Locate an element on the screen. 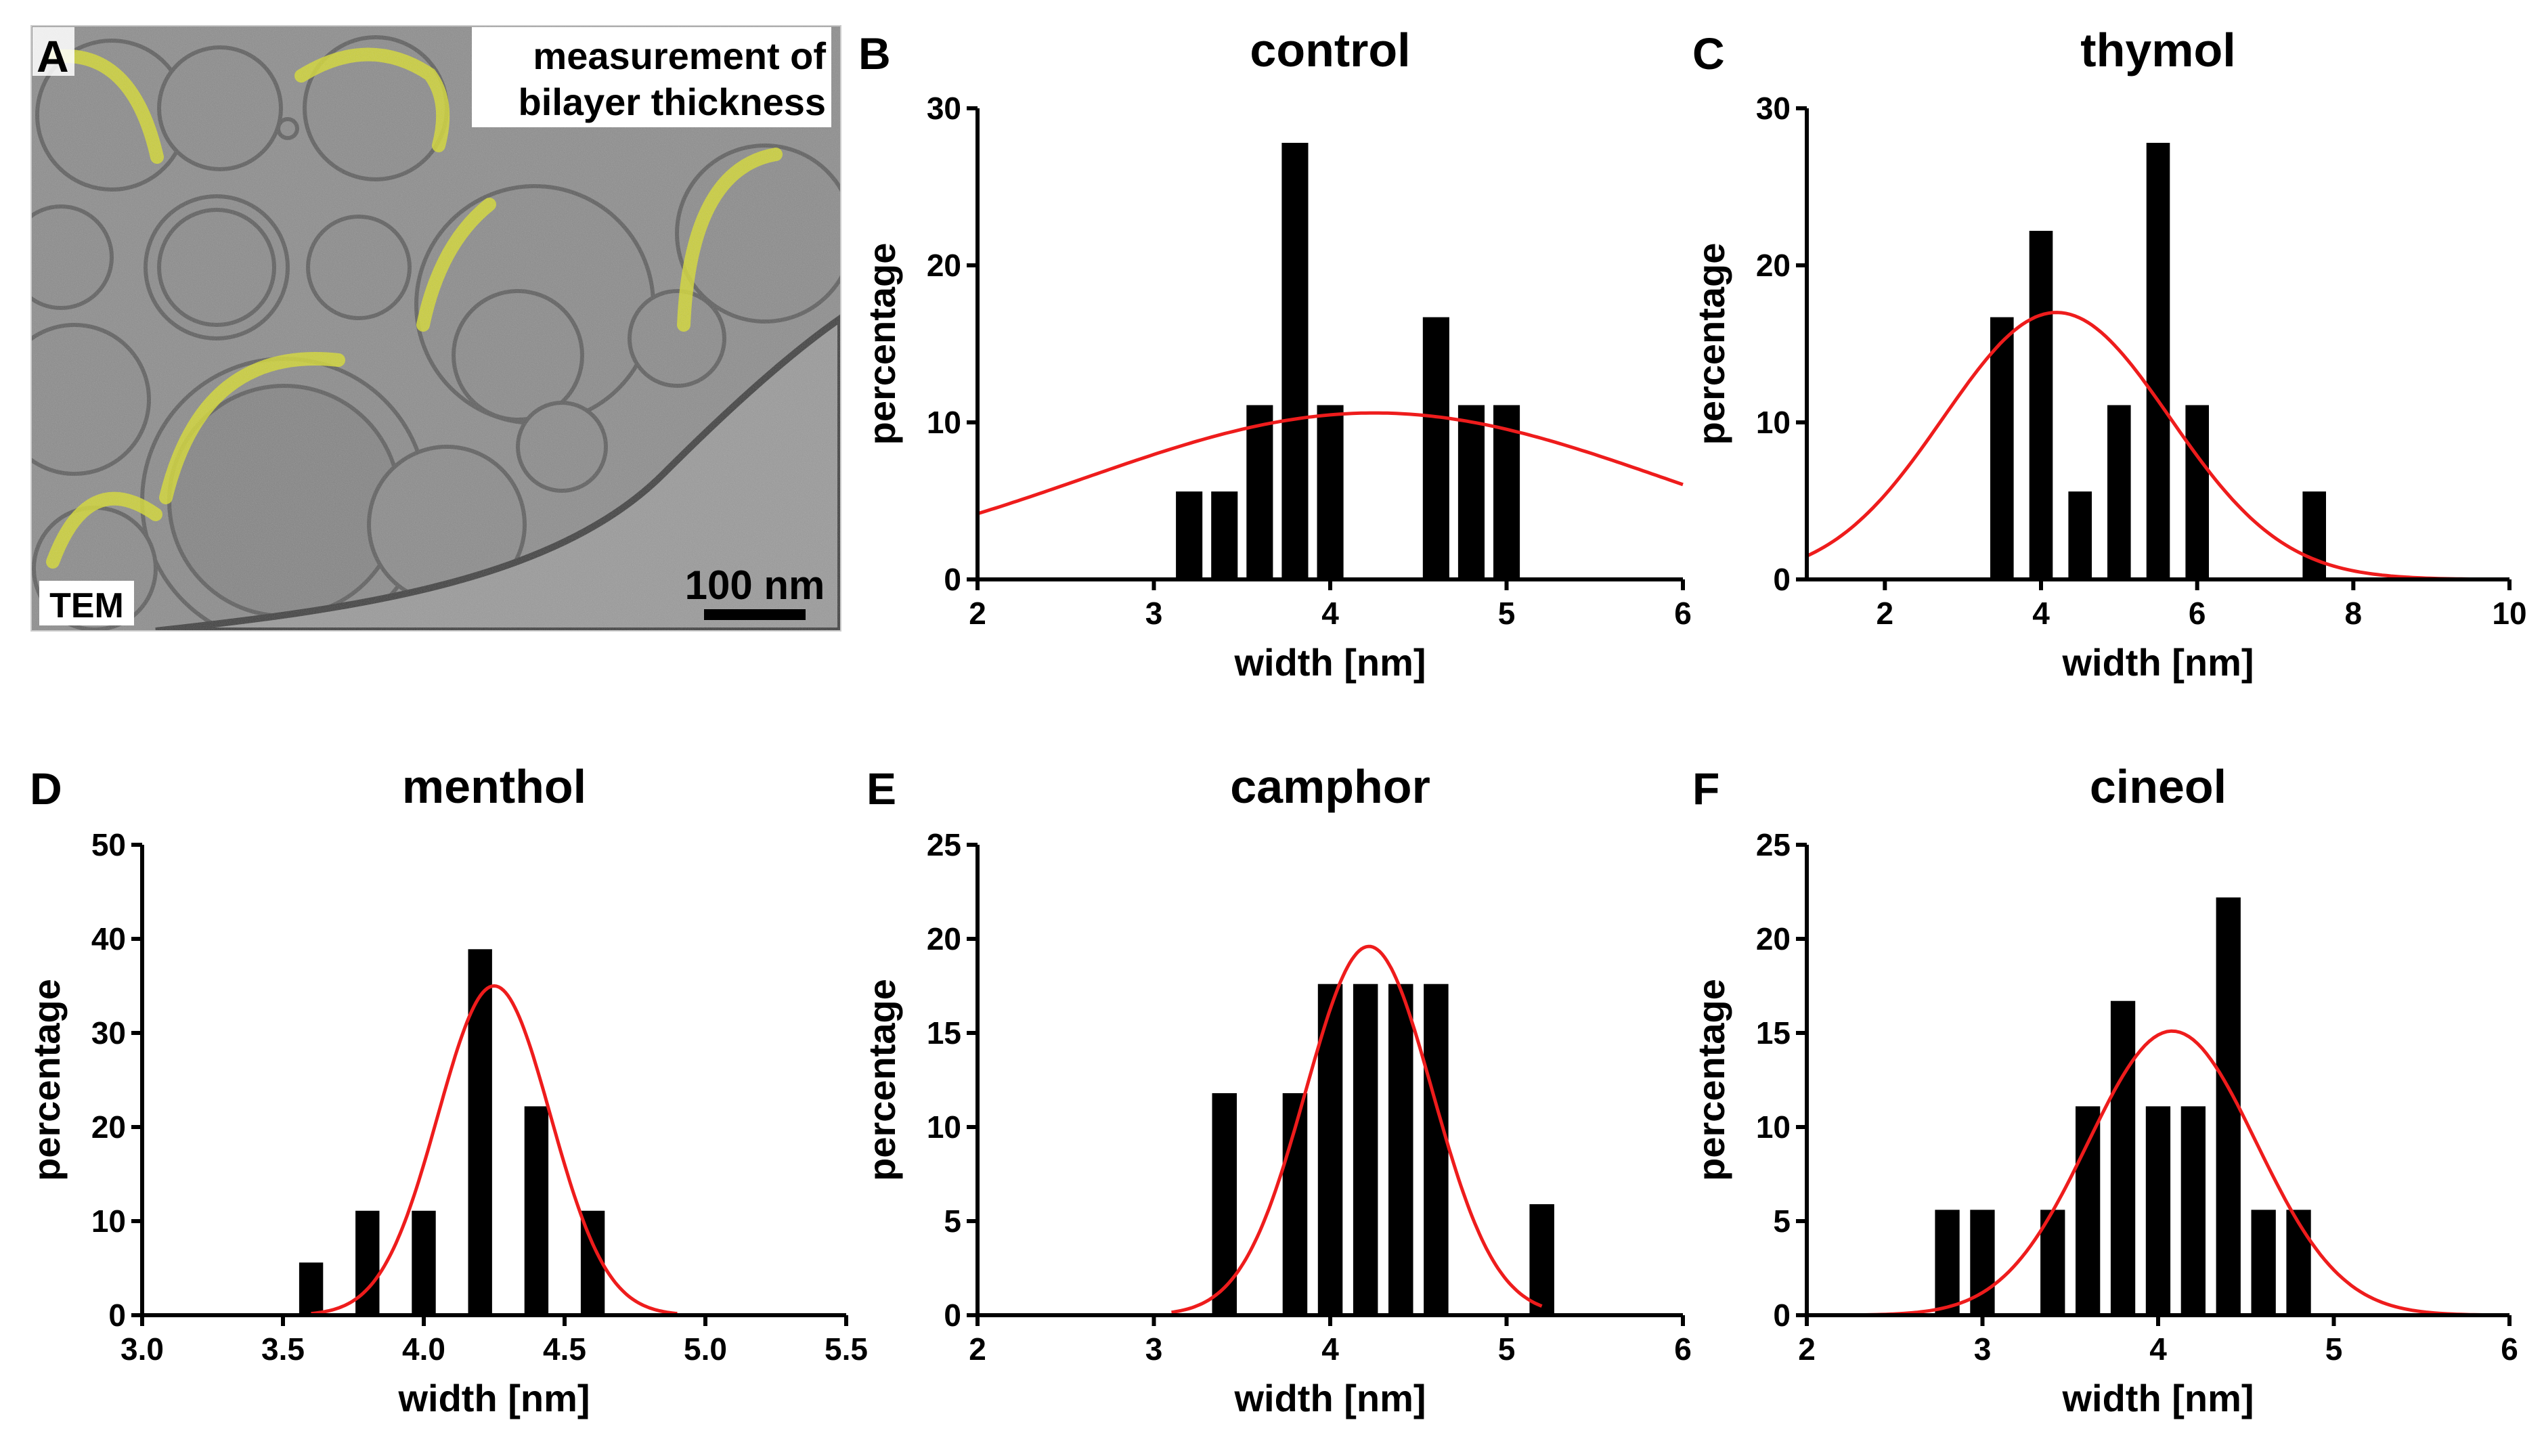 The width and height of the screenshot is (2544, 1456). annotation-line-1: measurement of is located at coordinates (679, 56).